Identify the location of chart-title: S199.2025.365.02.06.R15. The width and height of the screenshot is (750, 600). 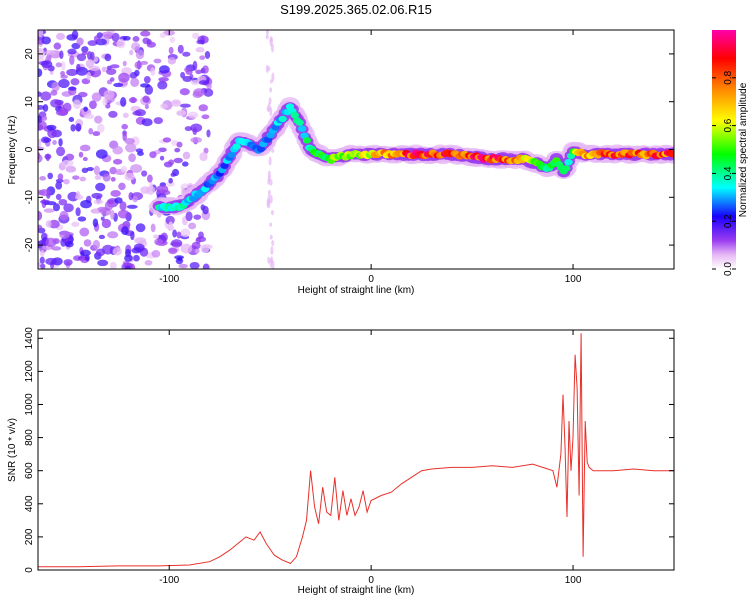
(356, 9).